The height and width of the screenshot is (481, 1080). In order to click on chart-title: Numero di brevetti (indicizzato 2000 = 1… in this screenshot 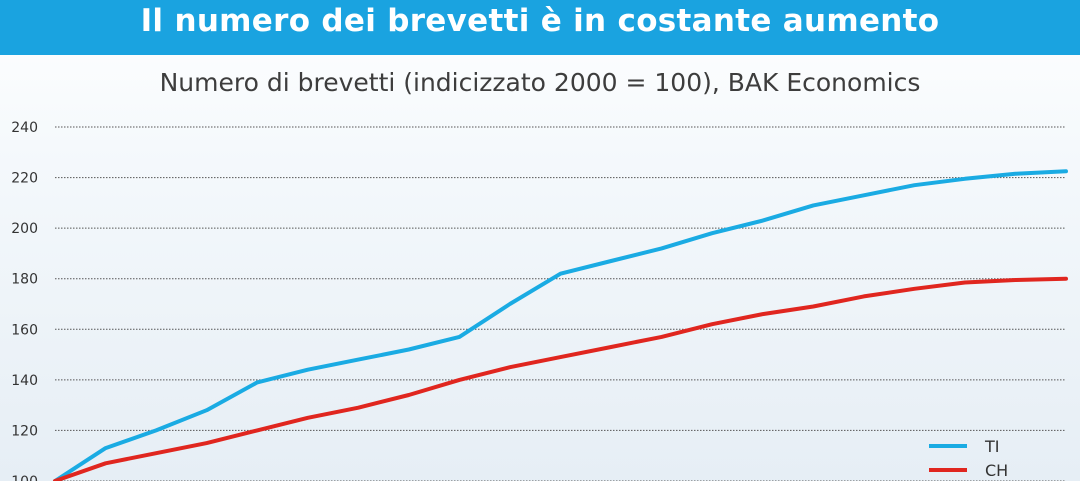, I will do `click(540, 82)`.